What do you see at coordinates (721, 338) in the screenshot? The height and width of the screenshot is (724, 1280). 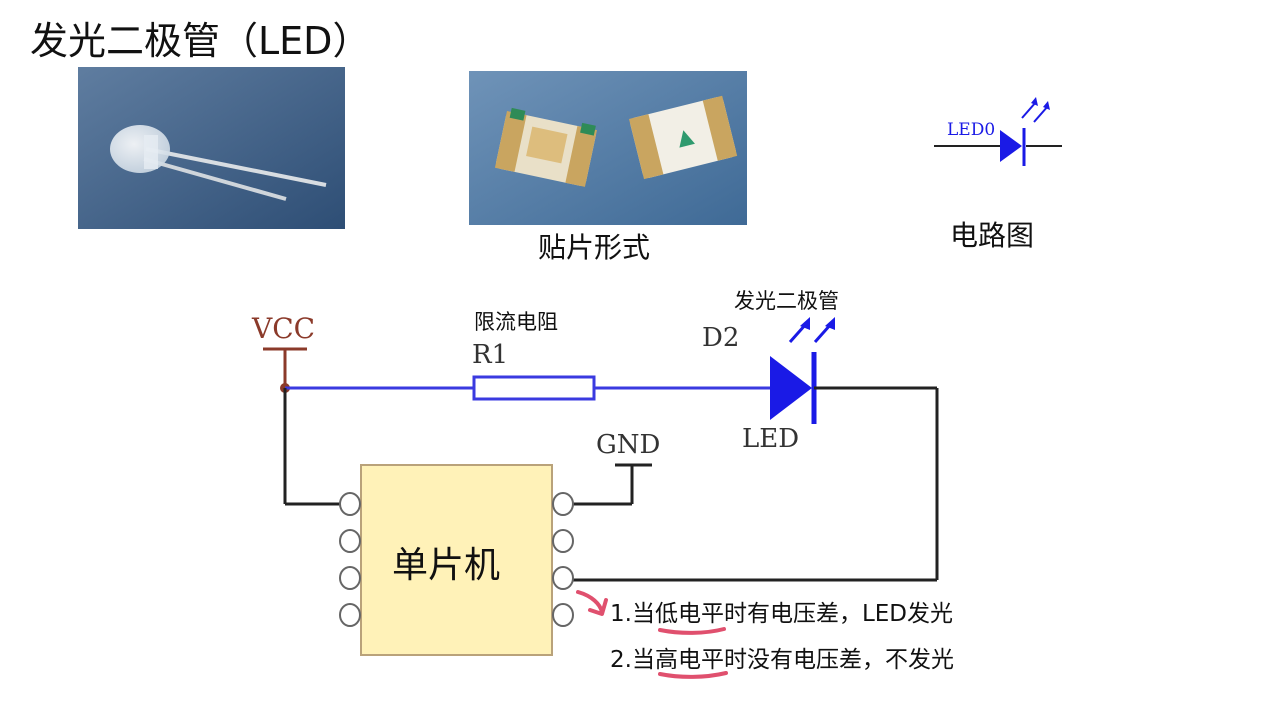 I see `diode-ref: D2` at bounding box center [721, 338].